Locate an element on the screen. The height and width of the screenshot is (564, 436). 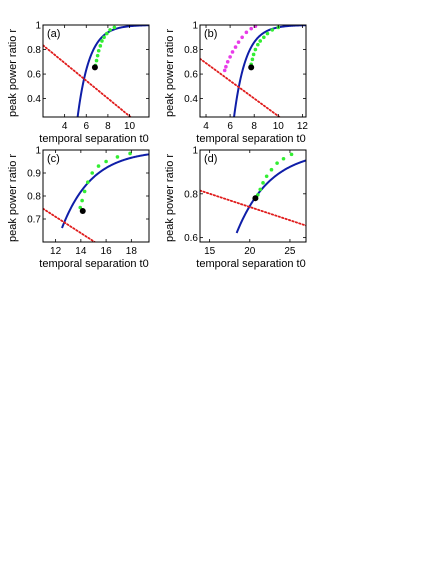
x-tick-label: 16 is located at coordinates (107, 251).